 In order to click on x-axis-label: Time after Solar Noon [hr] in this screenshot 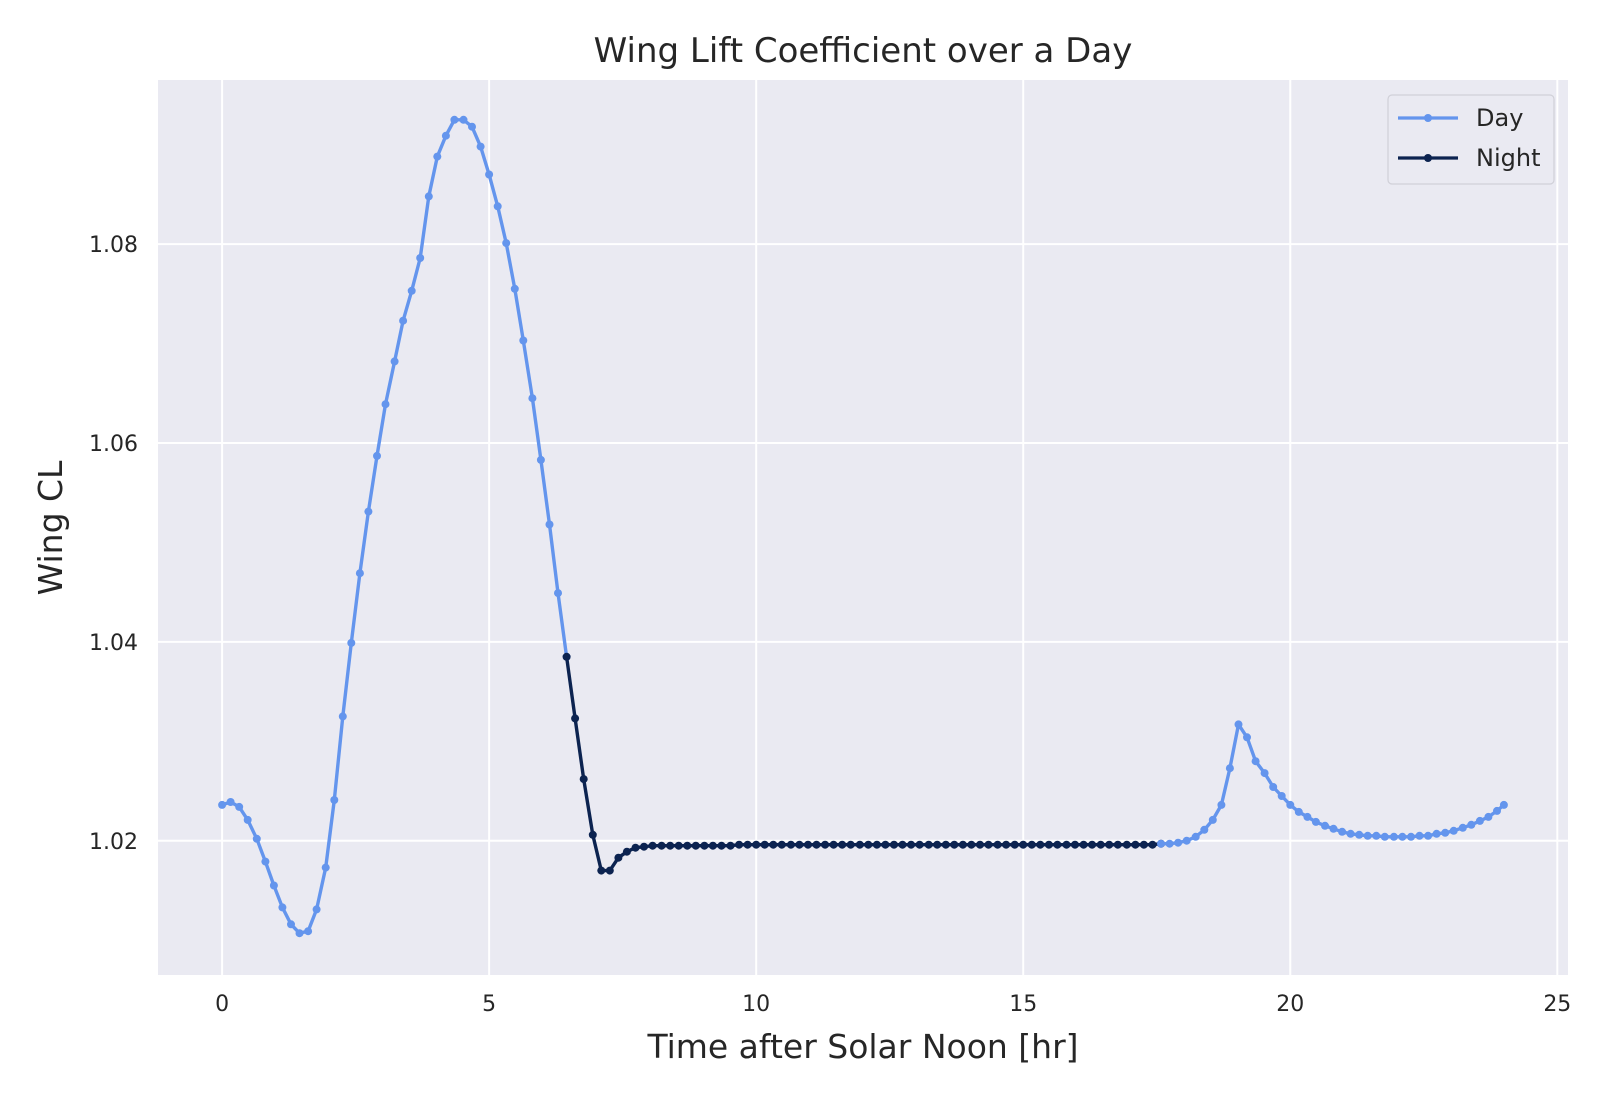, I will do `click(862, 1046)`.